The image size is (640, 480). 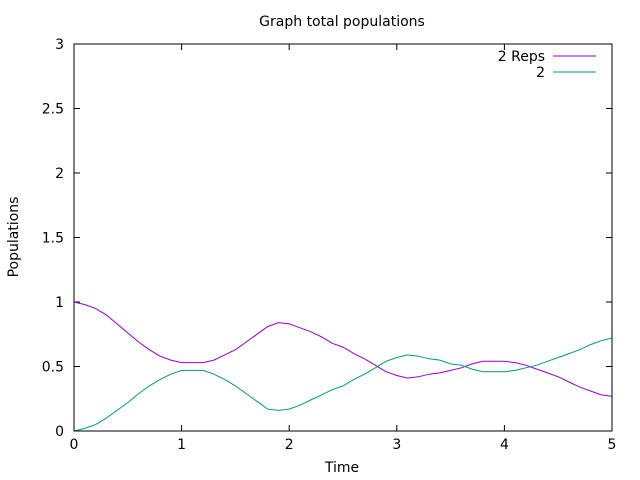 What do you see at coordinates (341, 468) in the screenshot?
I see `x-axis-label: Time` at bounding box center [341, 468].